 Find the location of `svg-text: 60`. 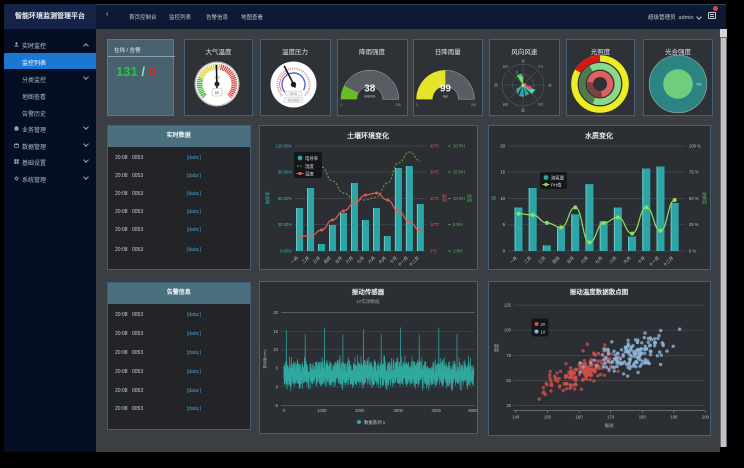

svg-text: 60 is located at coordinates (217, 92).